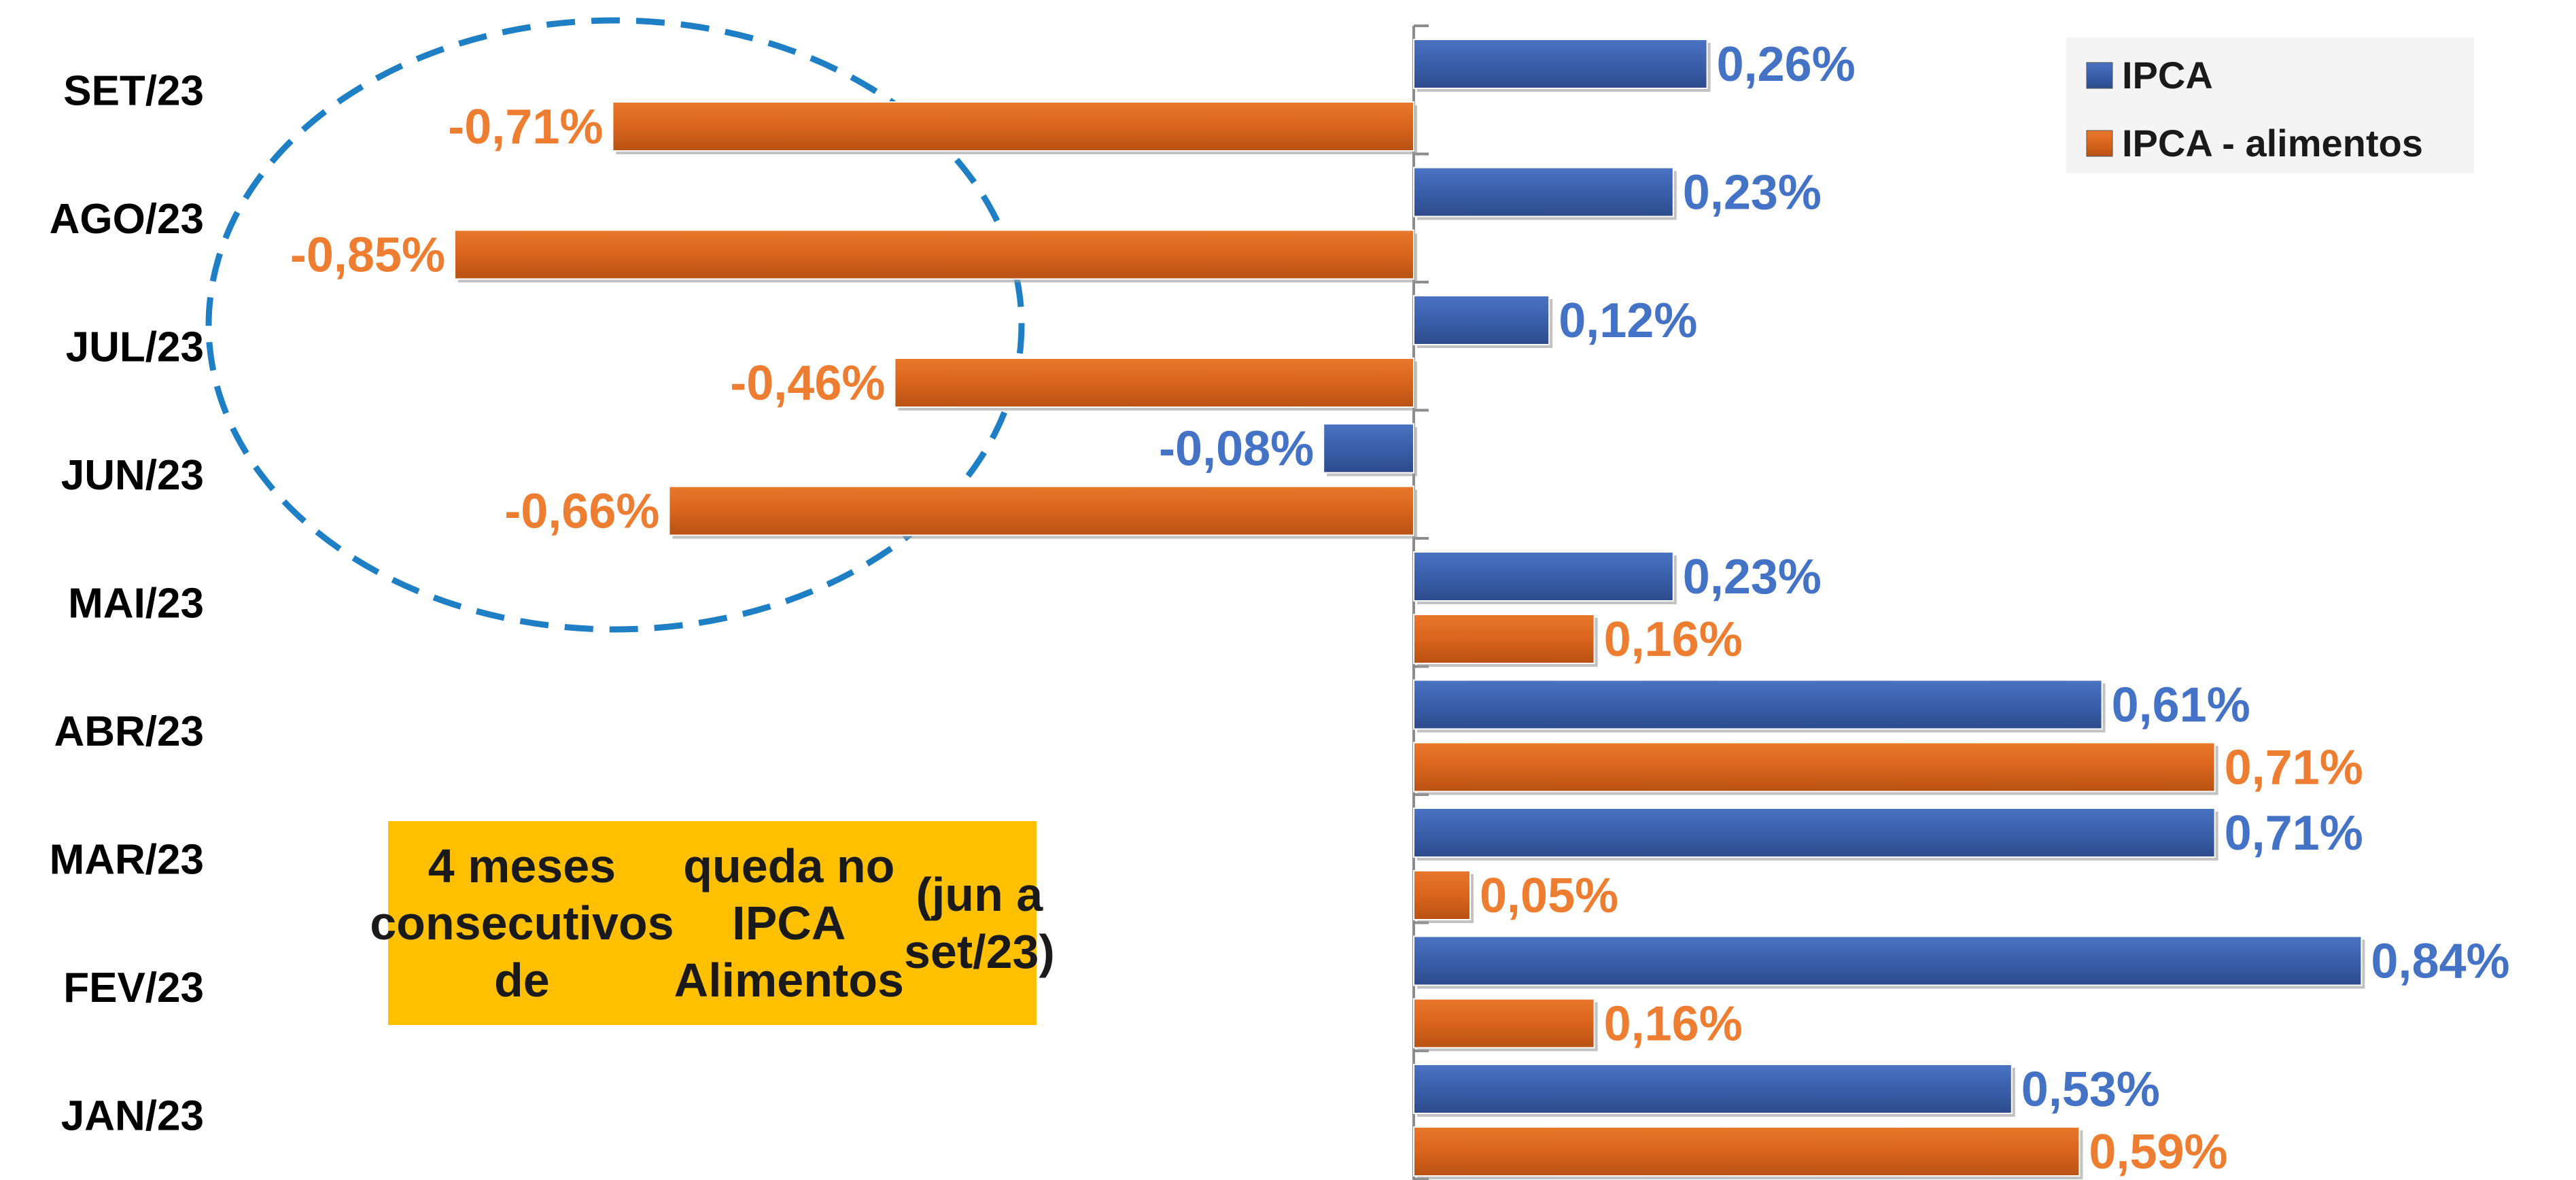 The height and width of the screenshot is (1180, 2576). What do you see at coordinates (522, 923) in the screenshot?
I see `annotation-line-1: 4 meses consecutivos de` at bounding box center [522, 923].